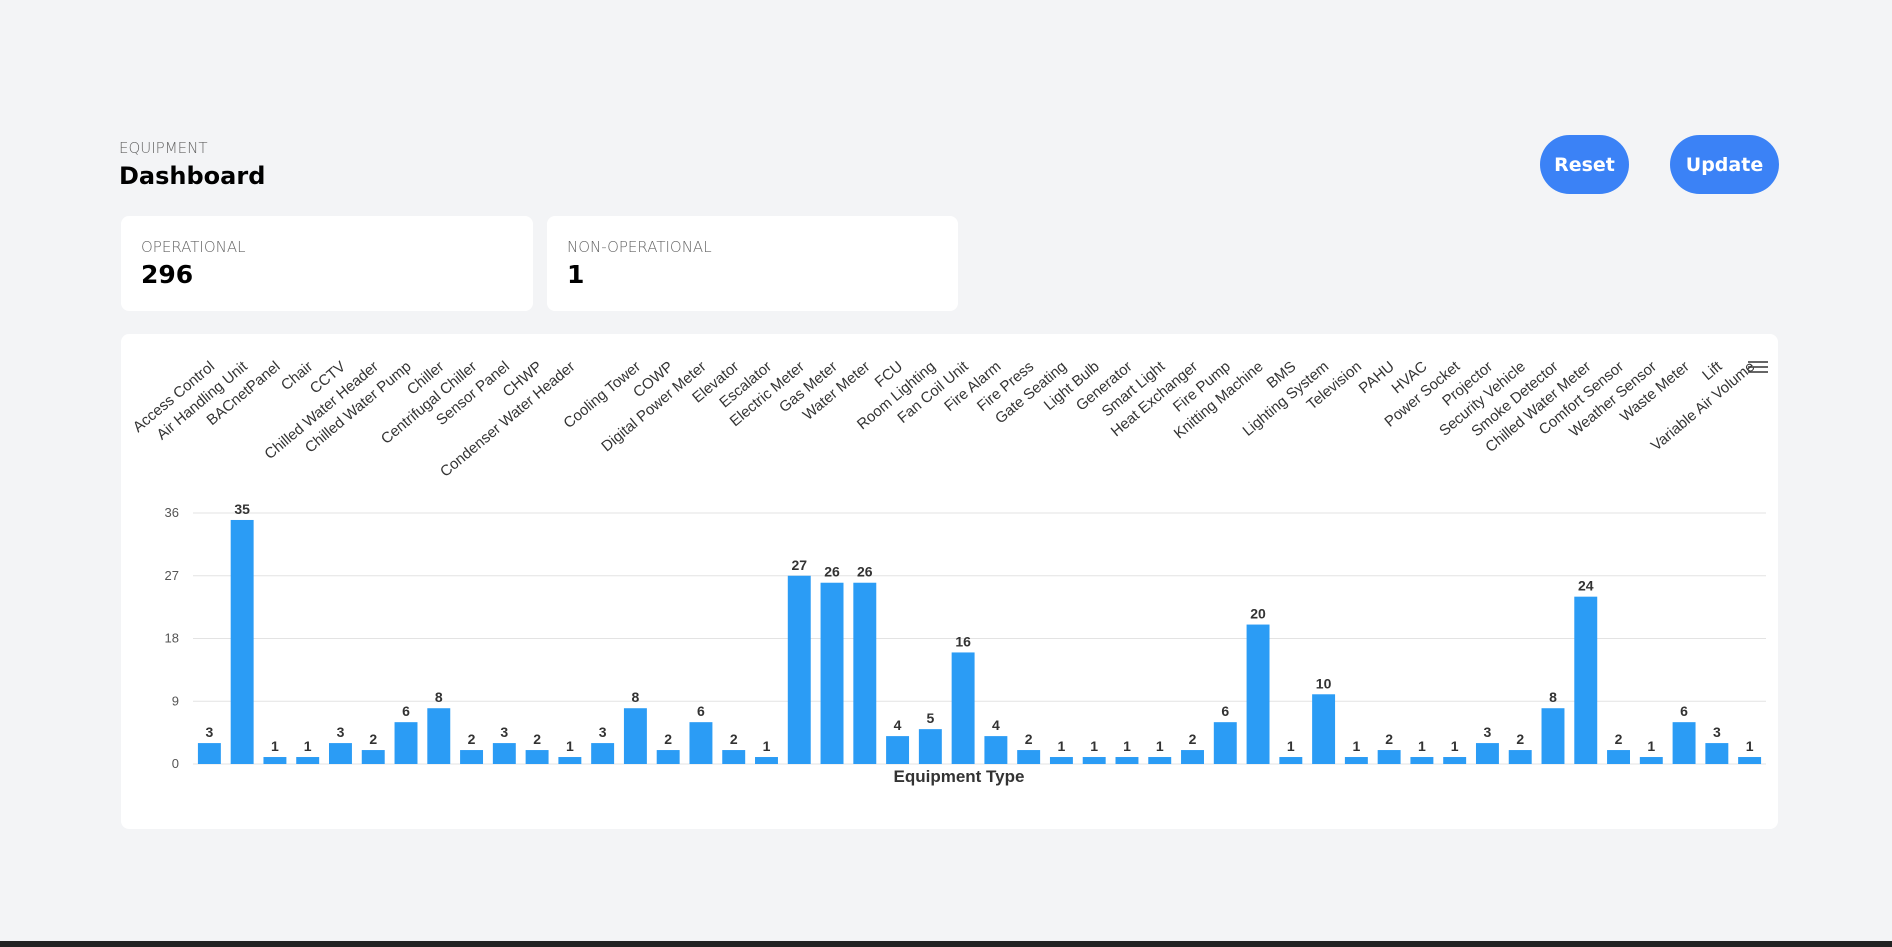 The image size is (1892, 947). Describe the element at coordinates (799, 565) in the screenshot. I see `data-label: 27` at that location.